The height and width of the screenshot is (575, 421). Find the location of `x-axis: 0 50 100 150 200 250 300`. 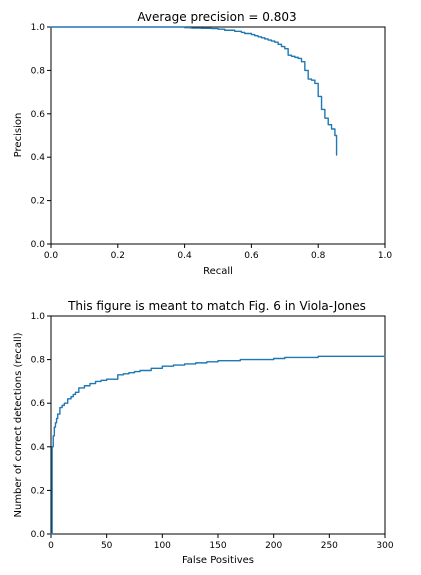

x-axis: 0 50 100 150 200 250 300 is located at coordinates (221, 542).